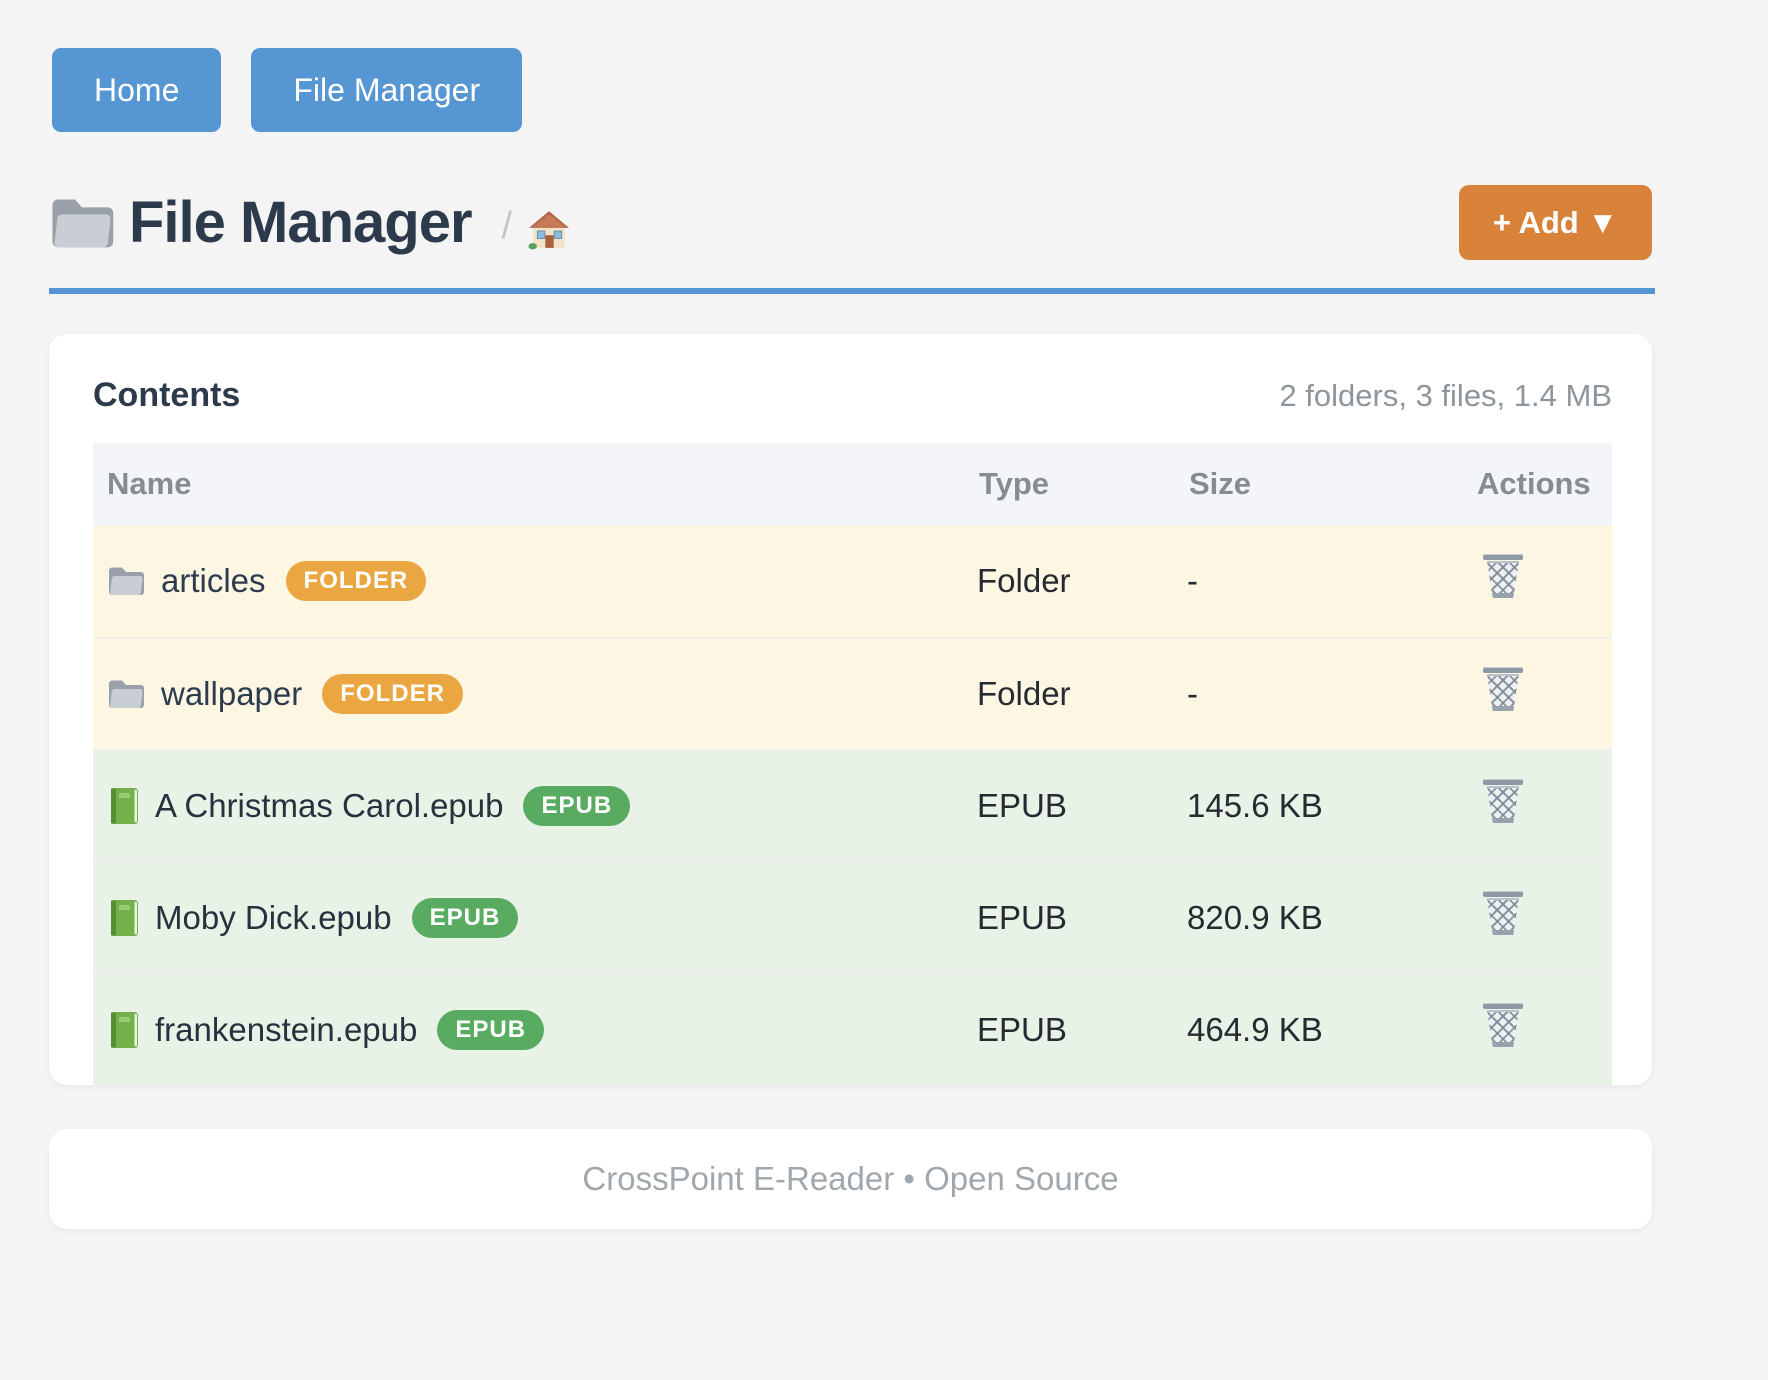  What do you see at coordinates (852, 693) in the screenshot?
I see `table-row: wallpaper FOLDER Folder -` at bounding box center [852, 693].